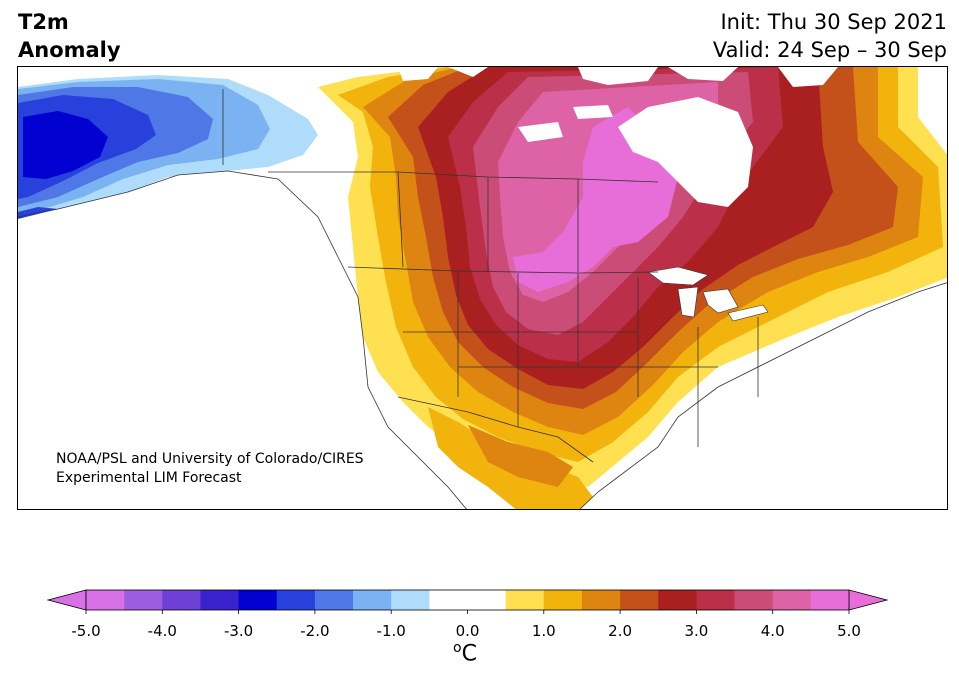  What do you see at coordinates (69, 36) in the screenshot?
I see `map-title: T2m Anomaly` at bounding box center [69, 36].